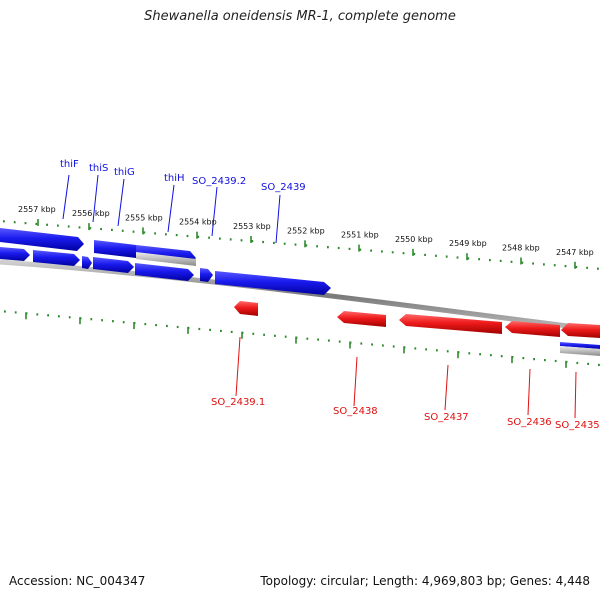  I want to click on tick-label: 2548 kbp, so click(521, 248).